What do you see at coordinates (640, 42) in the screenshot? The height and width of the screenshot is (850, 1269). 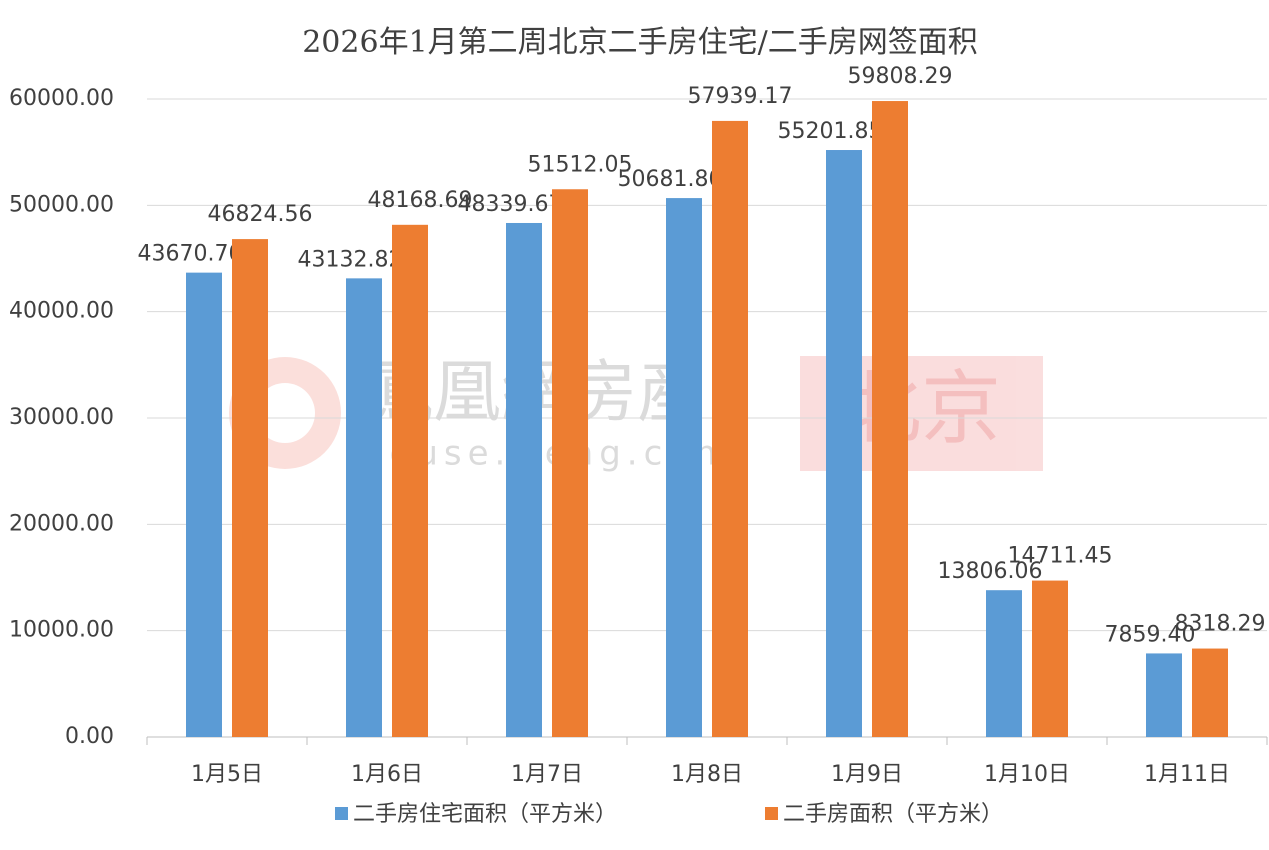 I see `chart-title: 2026年1月第二周北京二手房住宅/二手房网签面积` at bounding box center [640, 42].